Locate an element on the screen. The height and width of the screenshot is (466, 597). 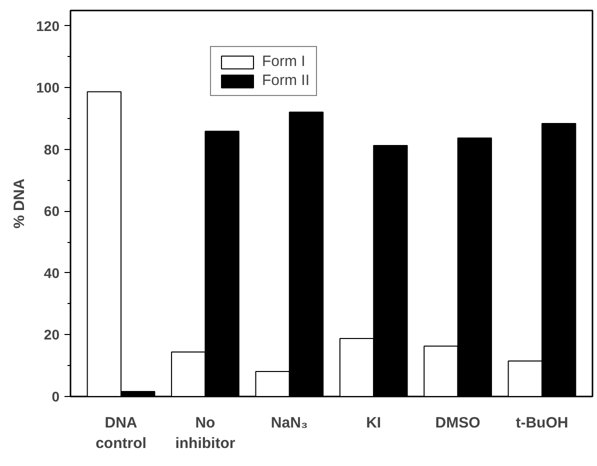
x-tick-label: t-BuOH is located at coordinates (542, 423).